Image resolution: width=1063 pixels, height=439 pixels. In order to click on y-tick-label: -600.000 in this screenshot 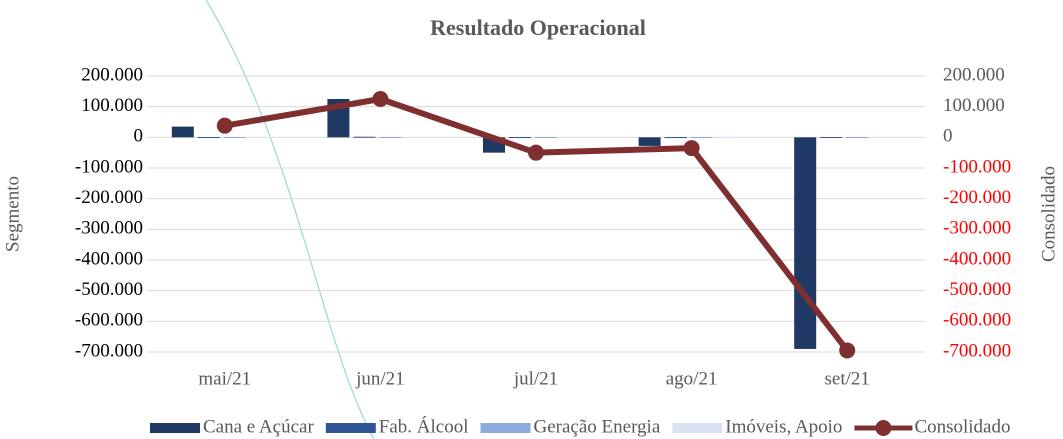, I will do `click(109, 320)`.